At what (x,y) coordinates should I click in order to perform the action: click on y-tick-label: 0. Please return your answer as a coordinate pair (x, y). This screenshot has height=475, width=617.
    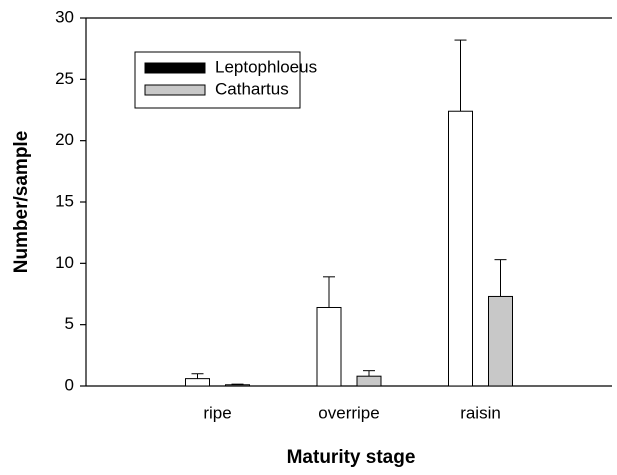
    Looking at the image, I should click on (69, 384).